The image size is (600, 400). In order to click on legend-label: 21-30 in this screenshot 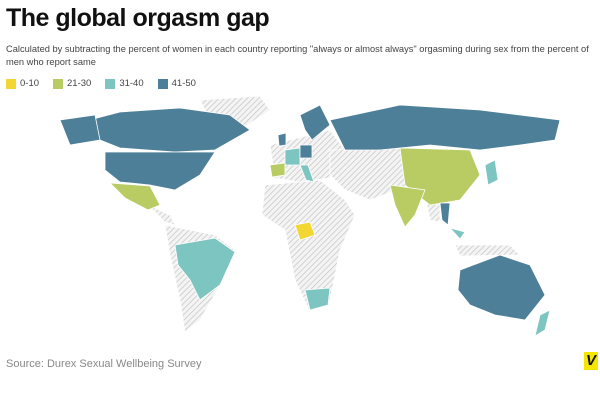, I will do `click(79, 83)`.